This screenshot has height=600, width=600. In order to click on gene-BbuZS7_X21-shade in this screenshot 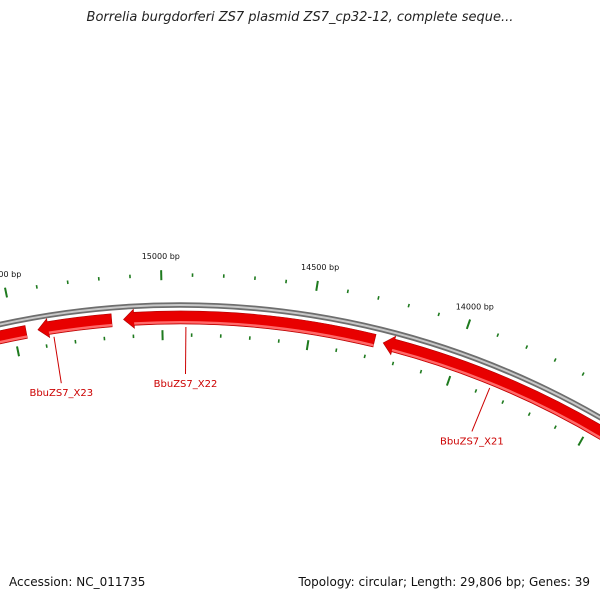, I will do `click(495, 393)`.